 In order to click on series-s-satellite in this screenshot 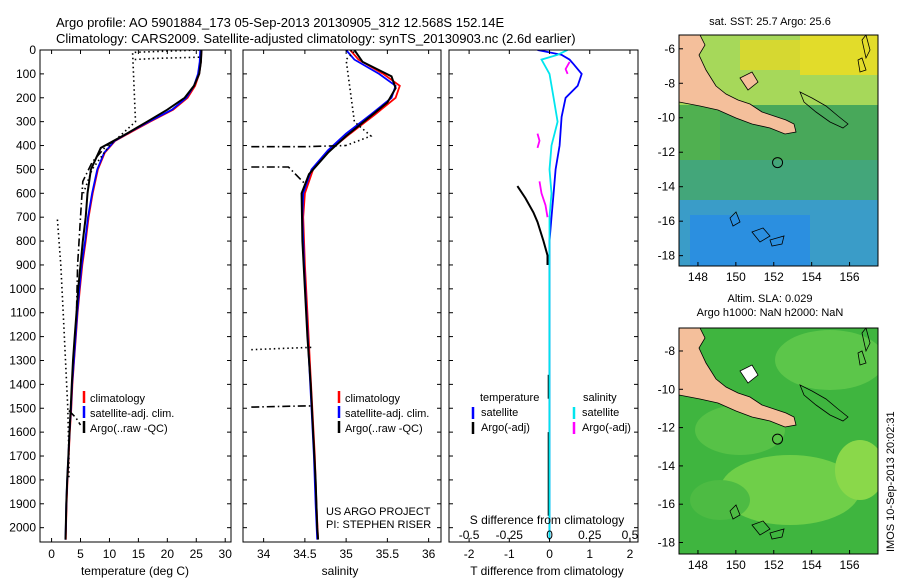, I will do `click(554, 295)`.